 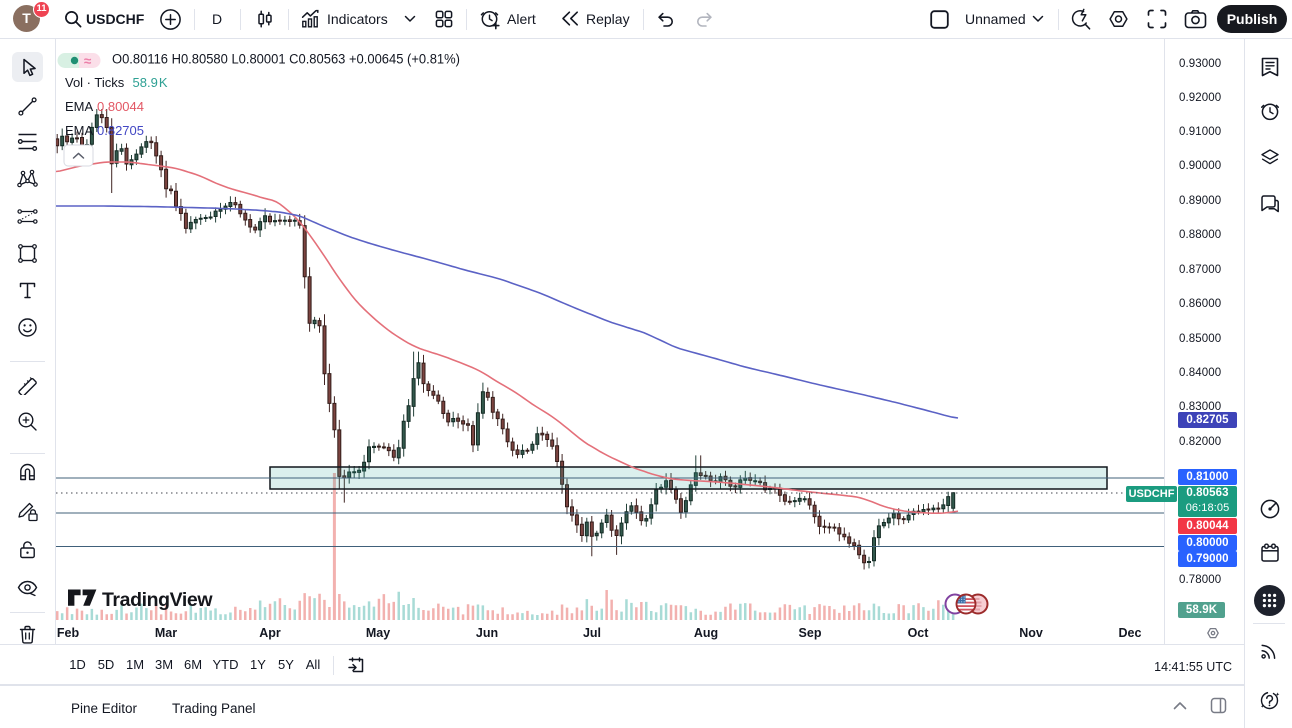 What do you see at coordinates (166, 633) in the screenshot?
I see `svg-text: Mar` at bounding box center [166, 633].